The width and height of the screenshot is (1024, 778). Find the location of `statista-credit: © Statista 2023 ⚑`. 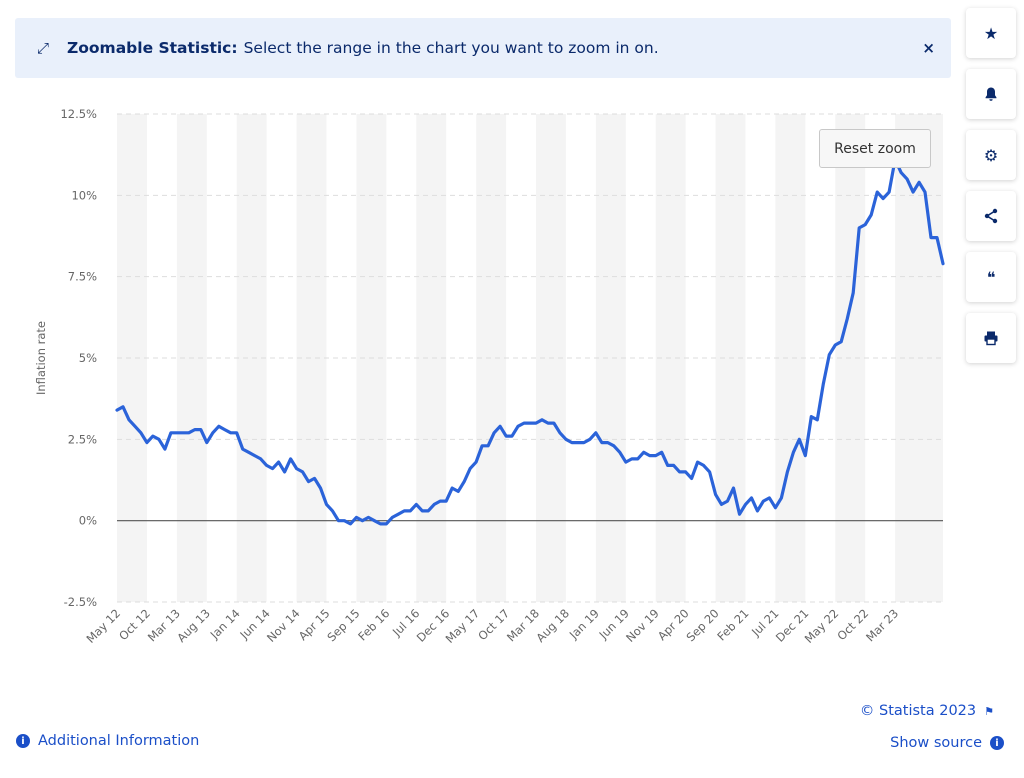

statista-credit: © Statista 2023 ⚑ is located at coordinates (927, 711).